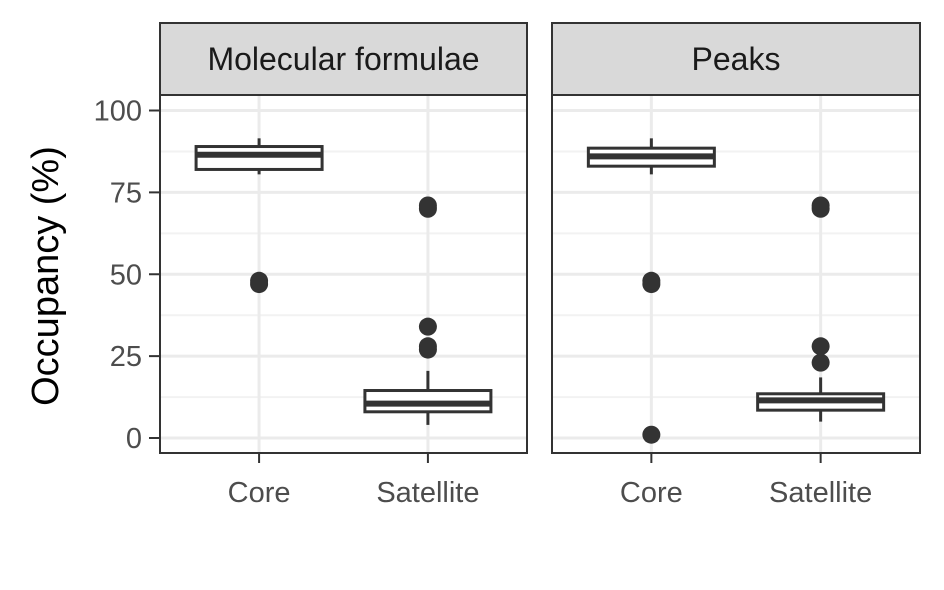  Describe the element at coordinates (259, 158) in the screenshot. I see `box-iqr` at that location.